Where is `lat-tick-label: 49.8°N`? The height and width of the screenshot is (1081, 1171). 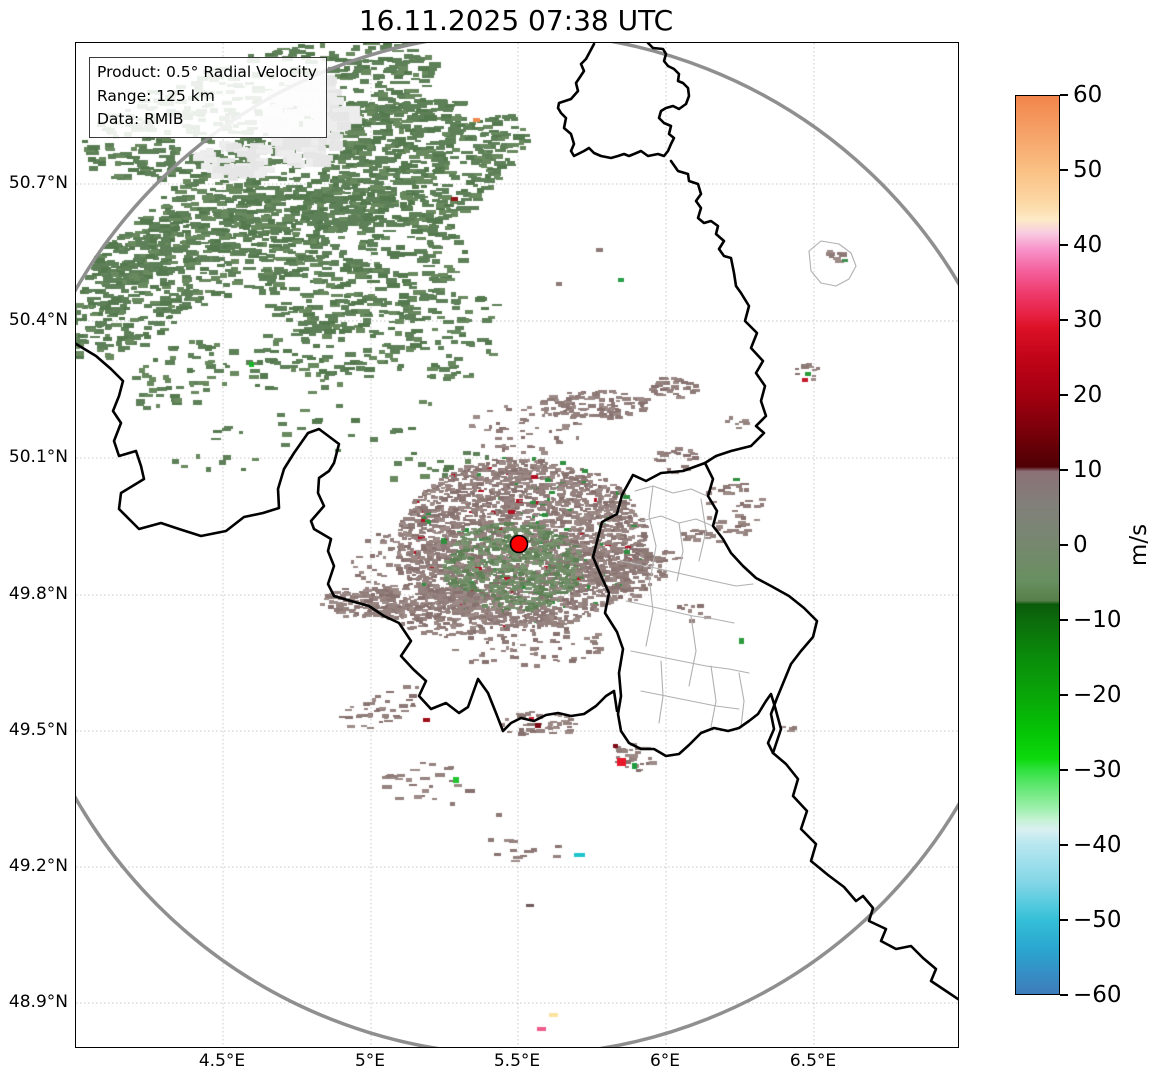 lat-tick-label: 49.8°N is located at coordinates (38, 594).